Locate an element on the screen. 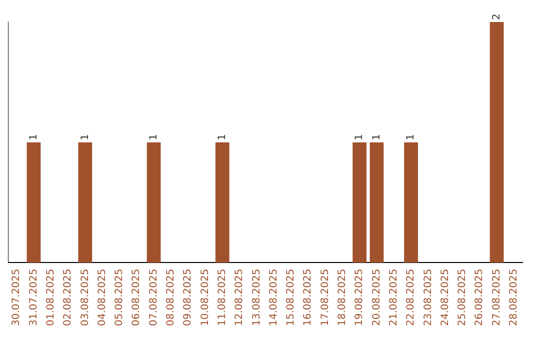 Image resolution: width=540 pixels, height=340 pixels. x-tick-label: 13.08.2025 is located at coordinates (256, 297).